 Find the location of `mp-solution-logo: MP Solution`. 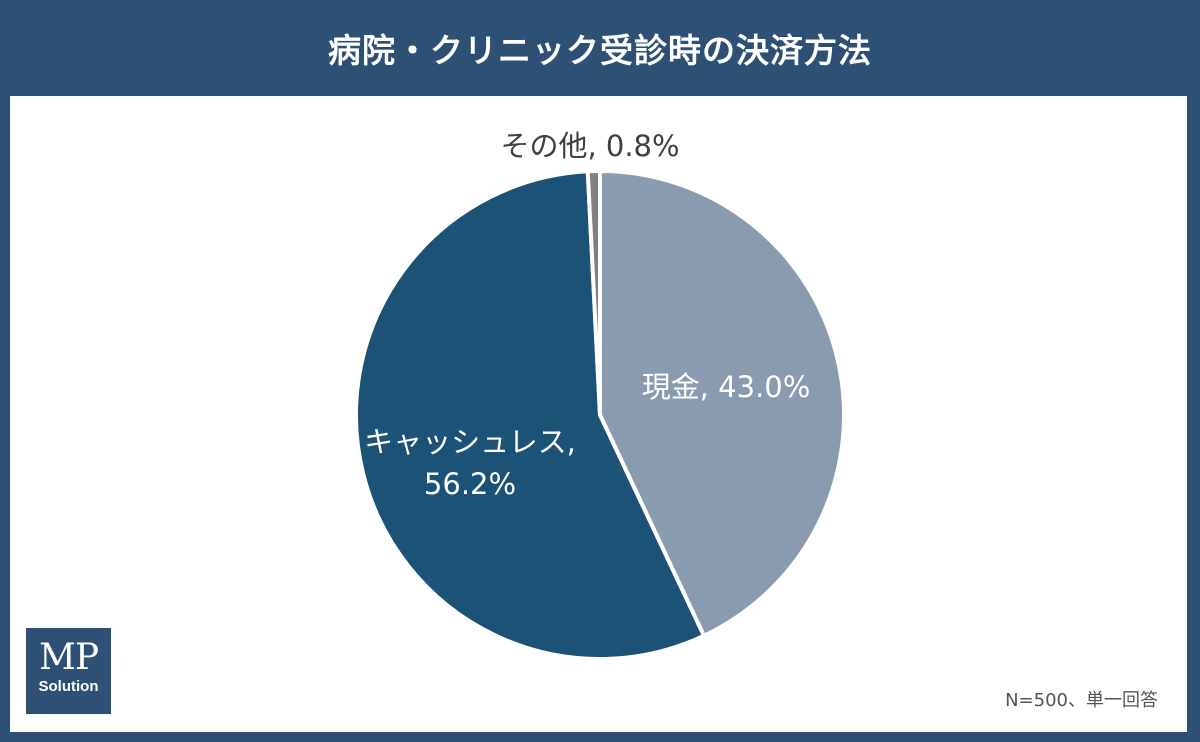

mp-solution-logo: MP Solution is located at coordinates (68, 671).